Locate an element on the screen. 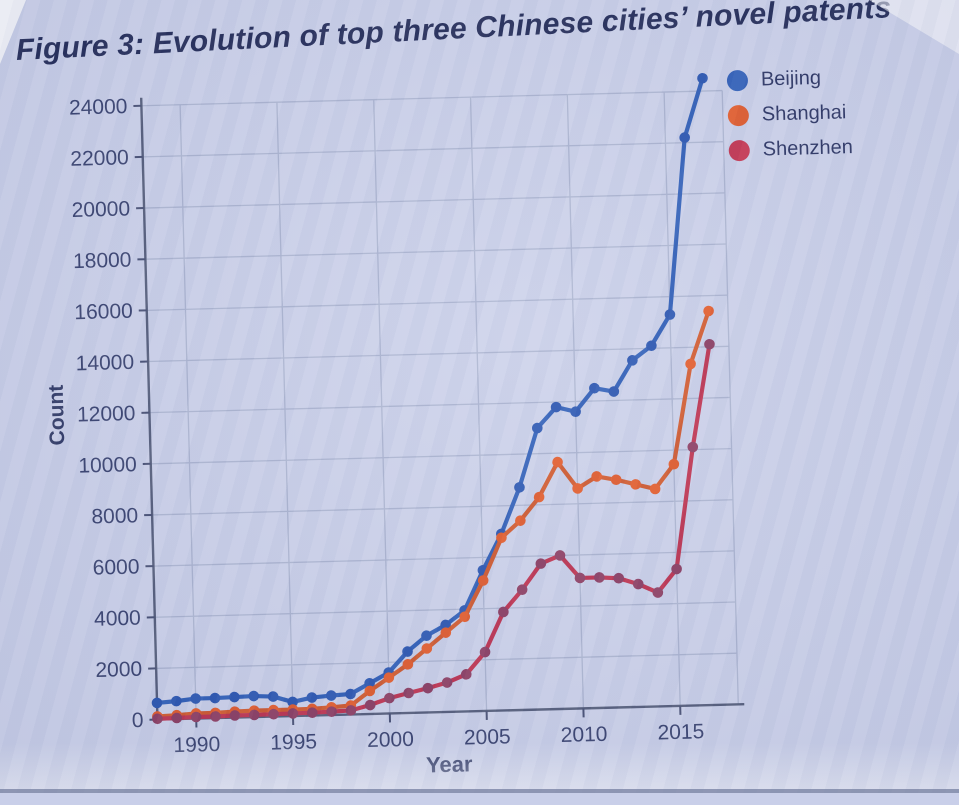 The height and width of the screenshot is (805, 959). legend-item-shanghai: Shanghai is located at coordinates (790, 114).